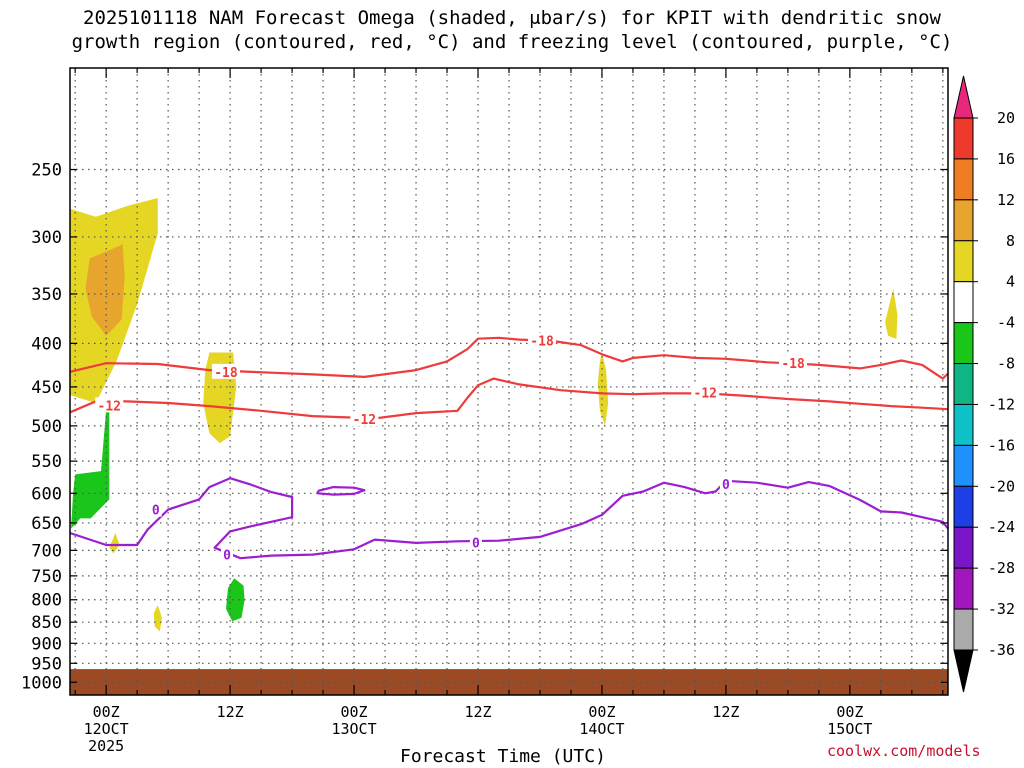 The width and height of the screenshot is (1024, 768). I want to click on x-axis-label: Forecast Time (UTC), so click(503, 756).